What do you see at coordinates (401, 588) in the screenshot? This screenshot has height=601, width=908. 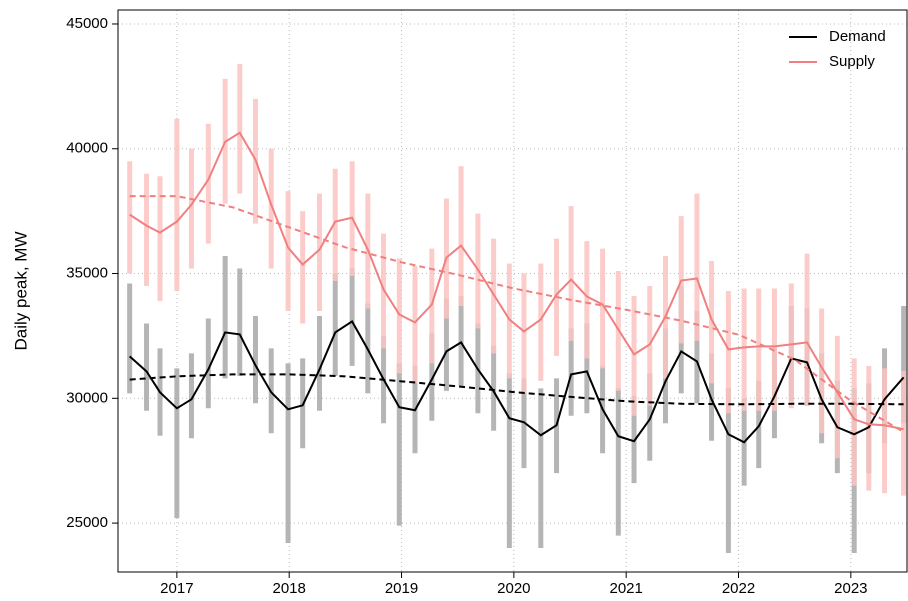 I see `x-tick-label: 2019` at bounding box center [401, 588].